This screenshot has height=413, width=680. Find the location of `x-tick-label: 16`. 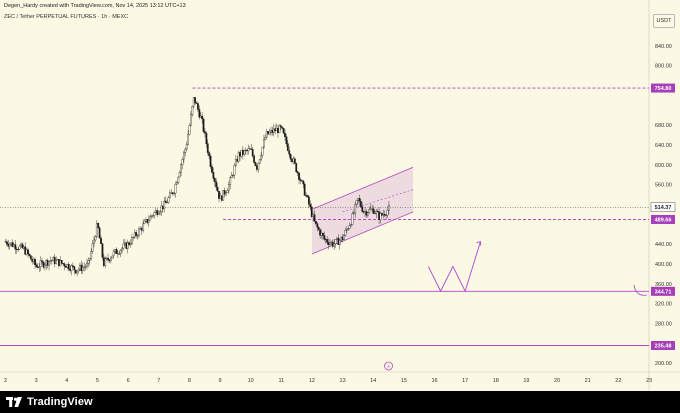

x-tick-label: 16 is located at coordinates (434, 381).